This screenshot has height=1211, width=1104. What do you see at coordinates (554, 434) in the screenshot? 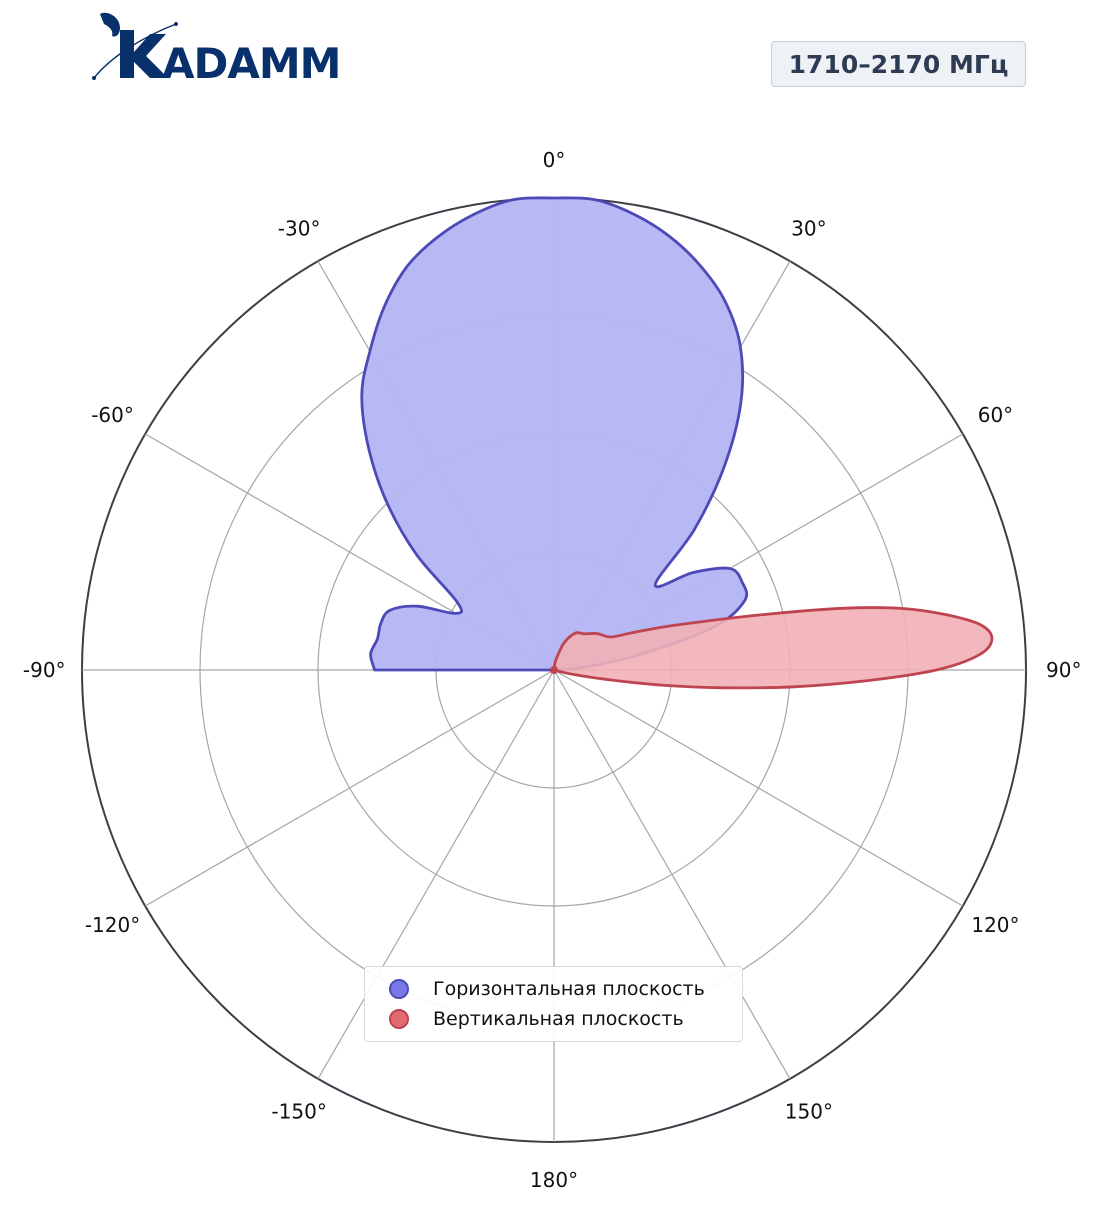
I see `horizontal-pattern-area` at bounding box center [554, 434].